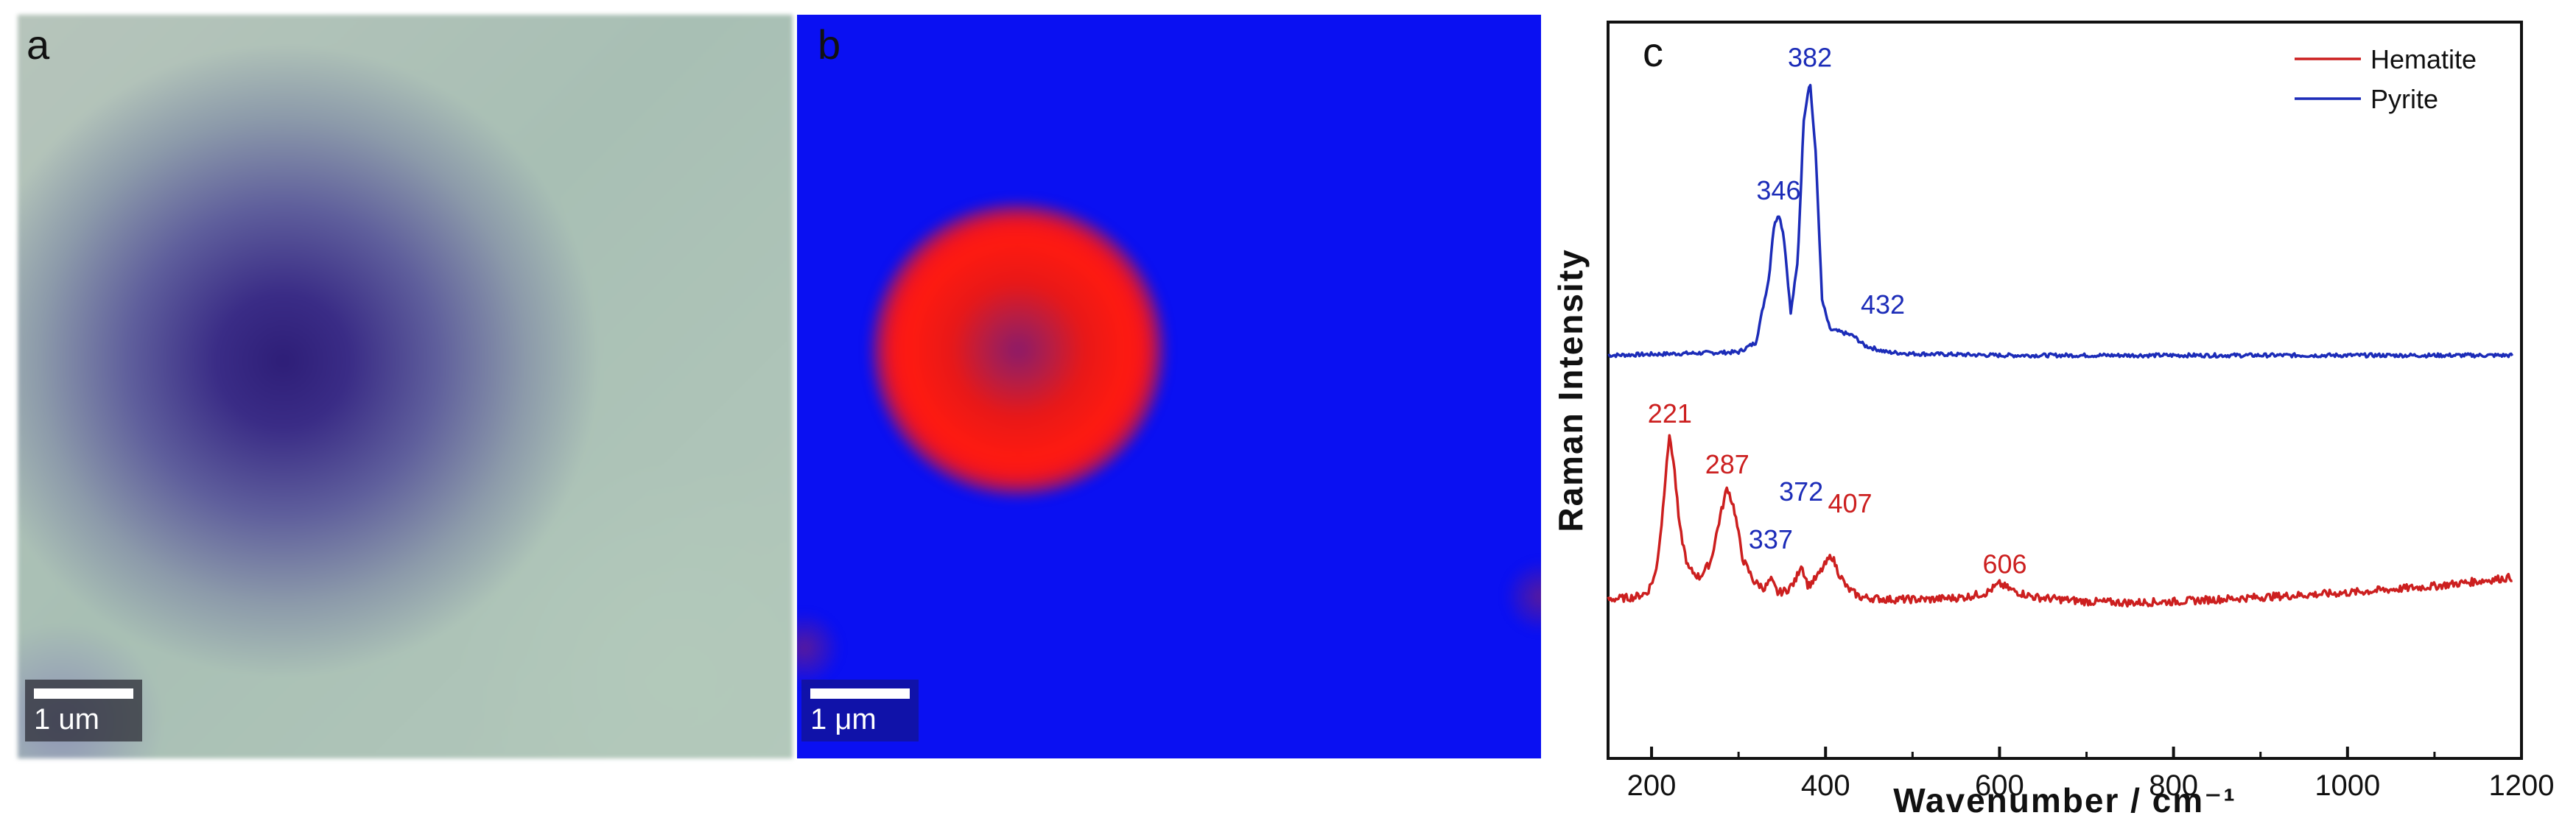  What do you see at coordinates (1801, 491) in the screenshot?
I see `peak-label: 372` at bounding box center [1801, 491].